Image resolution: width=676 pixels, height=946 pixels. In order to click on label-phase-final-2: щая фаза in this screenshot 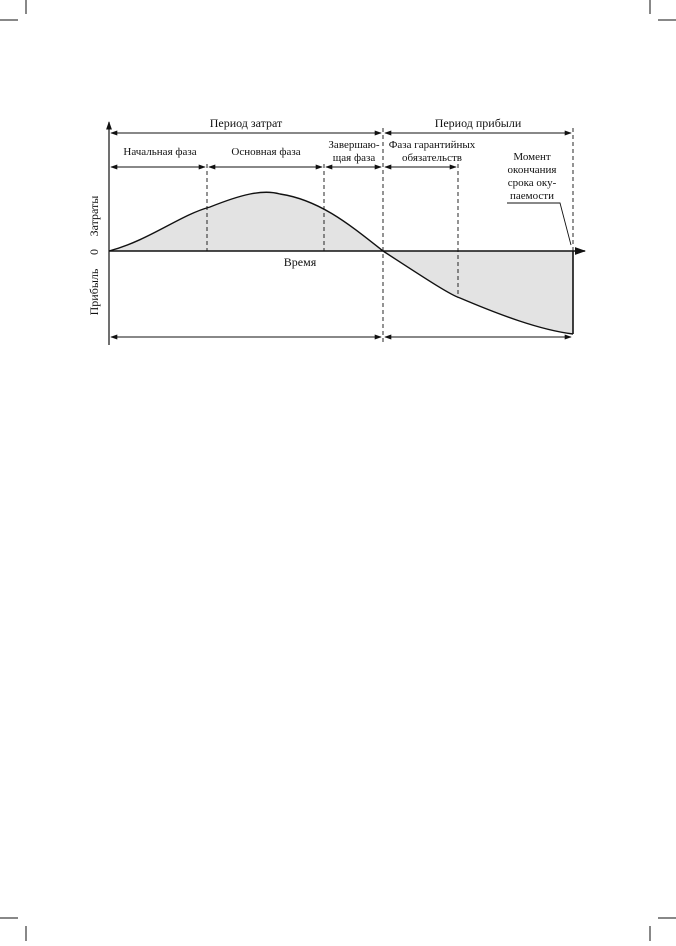, I will do `click(354, 158)`.